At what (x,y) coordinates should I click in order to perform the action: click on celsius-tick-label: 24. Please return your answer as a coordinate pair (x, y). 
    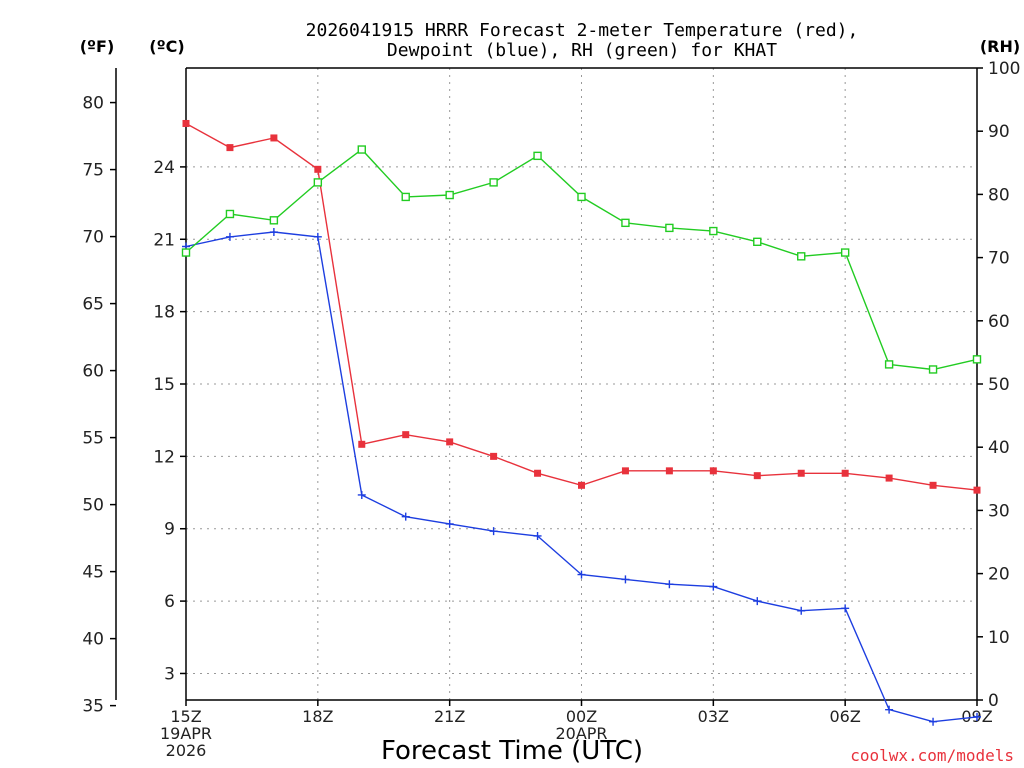
    Looking at the image, I should click on (164, 168).